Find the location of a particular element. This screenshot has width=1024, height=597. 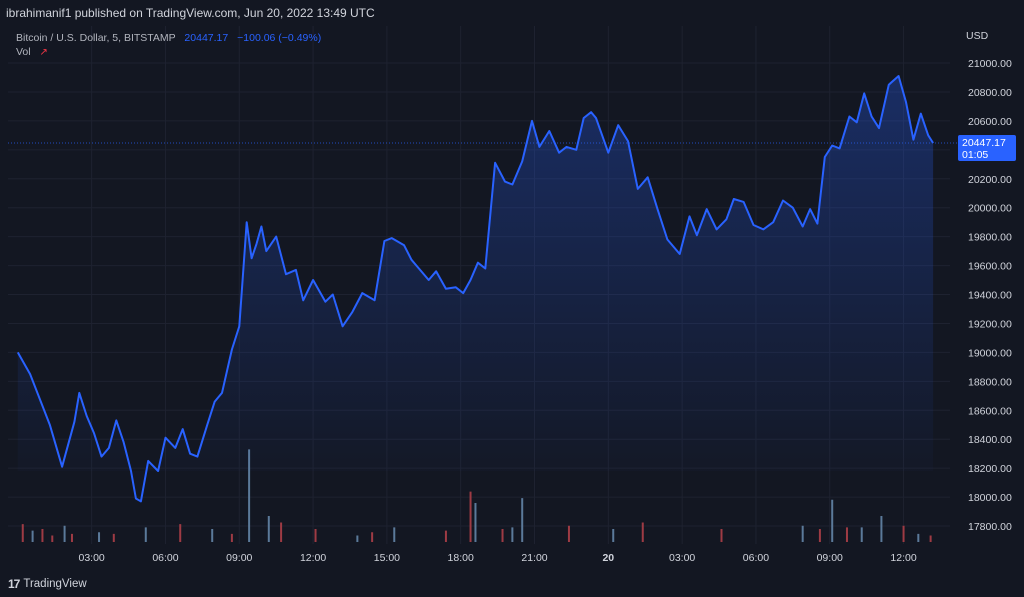

y-tick-label: 21000.00 is located at coordinates (990, 64).